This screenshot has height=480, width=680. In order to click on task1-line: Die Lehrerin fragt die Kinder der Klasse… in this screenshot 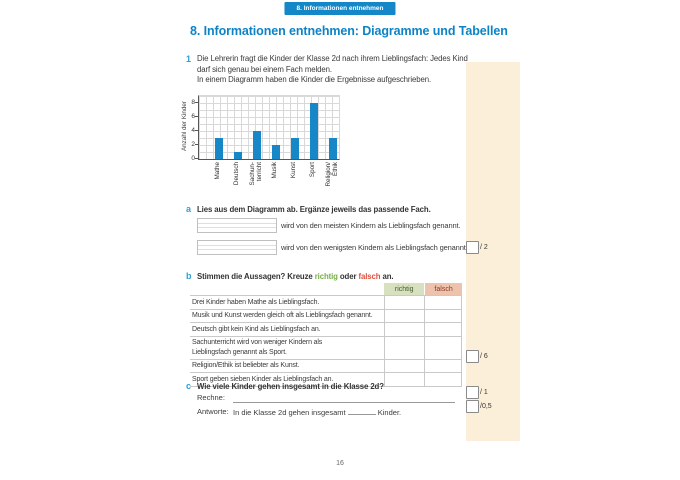, I will do `click(332, 58)`.